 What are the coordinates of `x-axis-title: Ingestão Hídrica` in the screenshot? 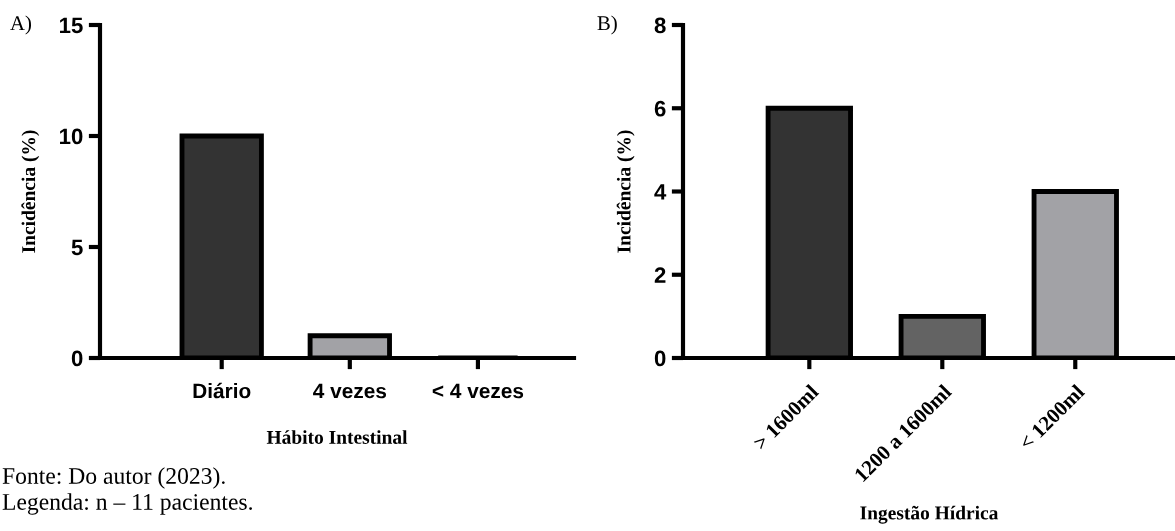 It's located at (929, 514).